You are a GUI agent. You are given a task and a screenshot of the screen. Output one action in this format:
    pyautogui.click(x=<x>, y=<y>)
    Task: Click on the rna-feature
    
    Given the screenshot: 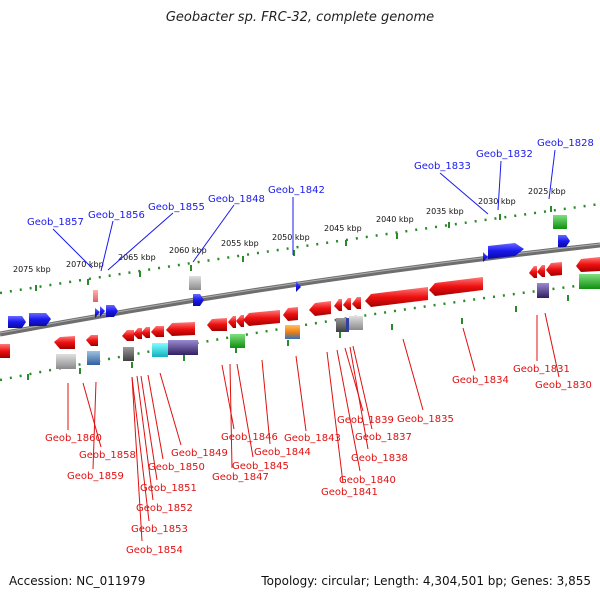 What is the action you would take?
    pyautogui.click(x=95, y=296)
    